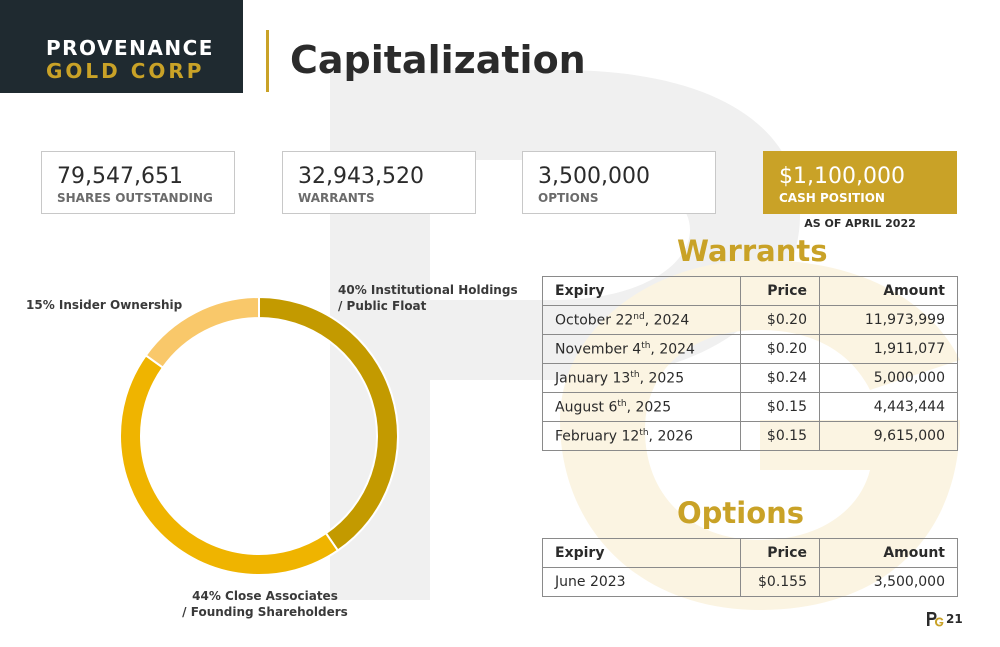 The width and height of the screenshot is (1000, 647). I want to click on brand-name-line1: PROVENANCE, so click(130, 48).